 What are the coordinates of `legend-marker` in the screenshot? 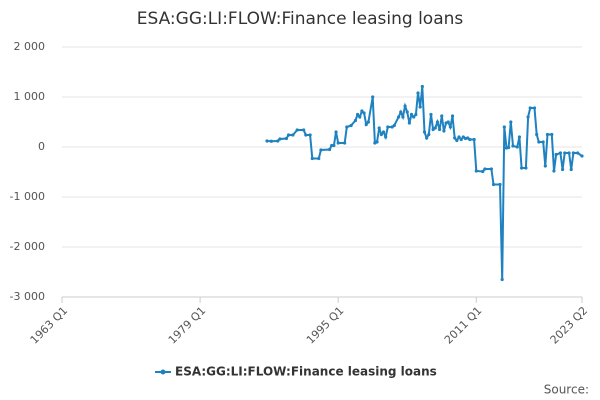 It's located at (163, 372).